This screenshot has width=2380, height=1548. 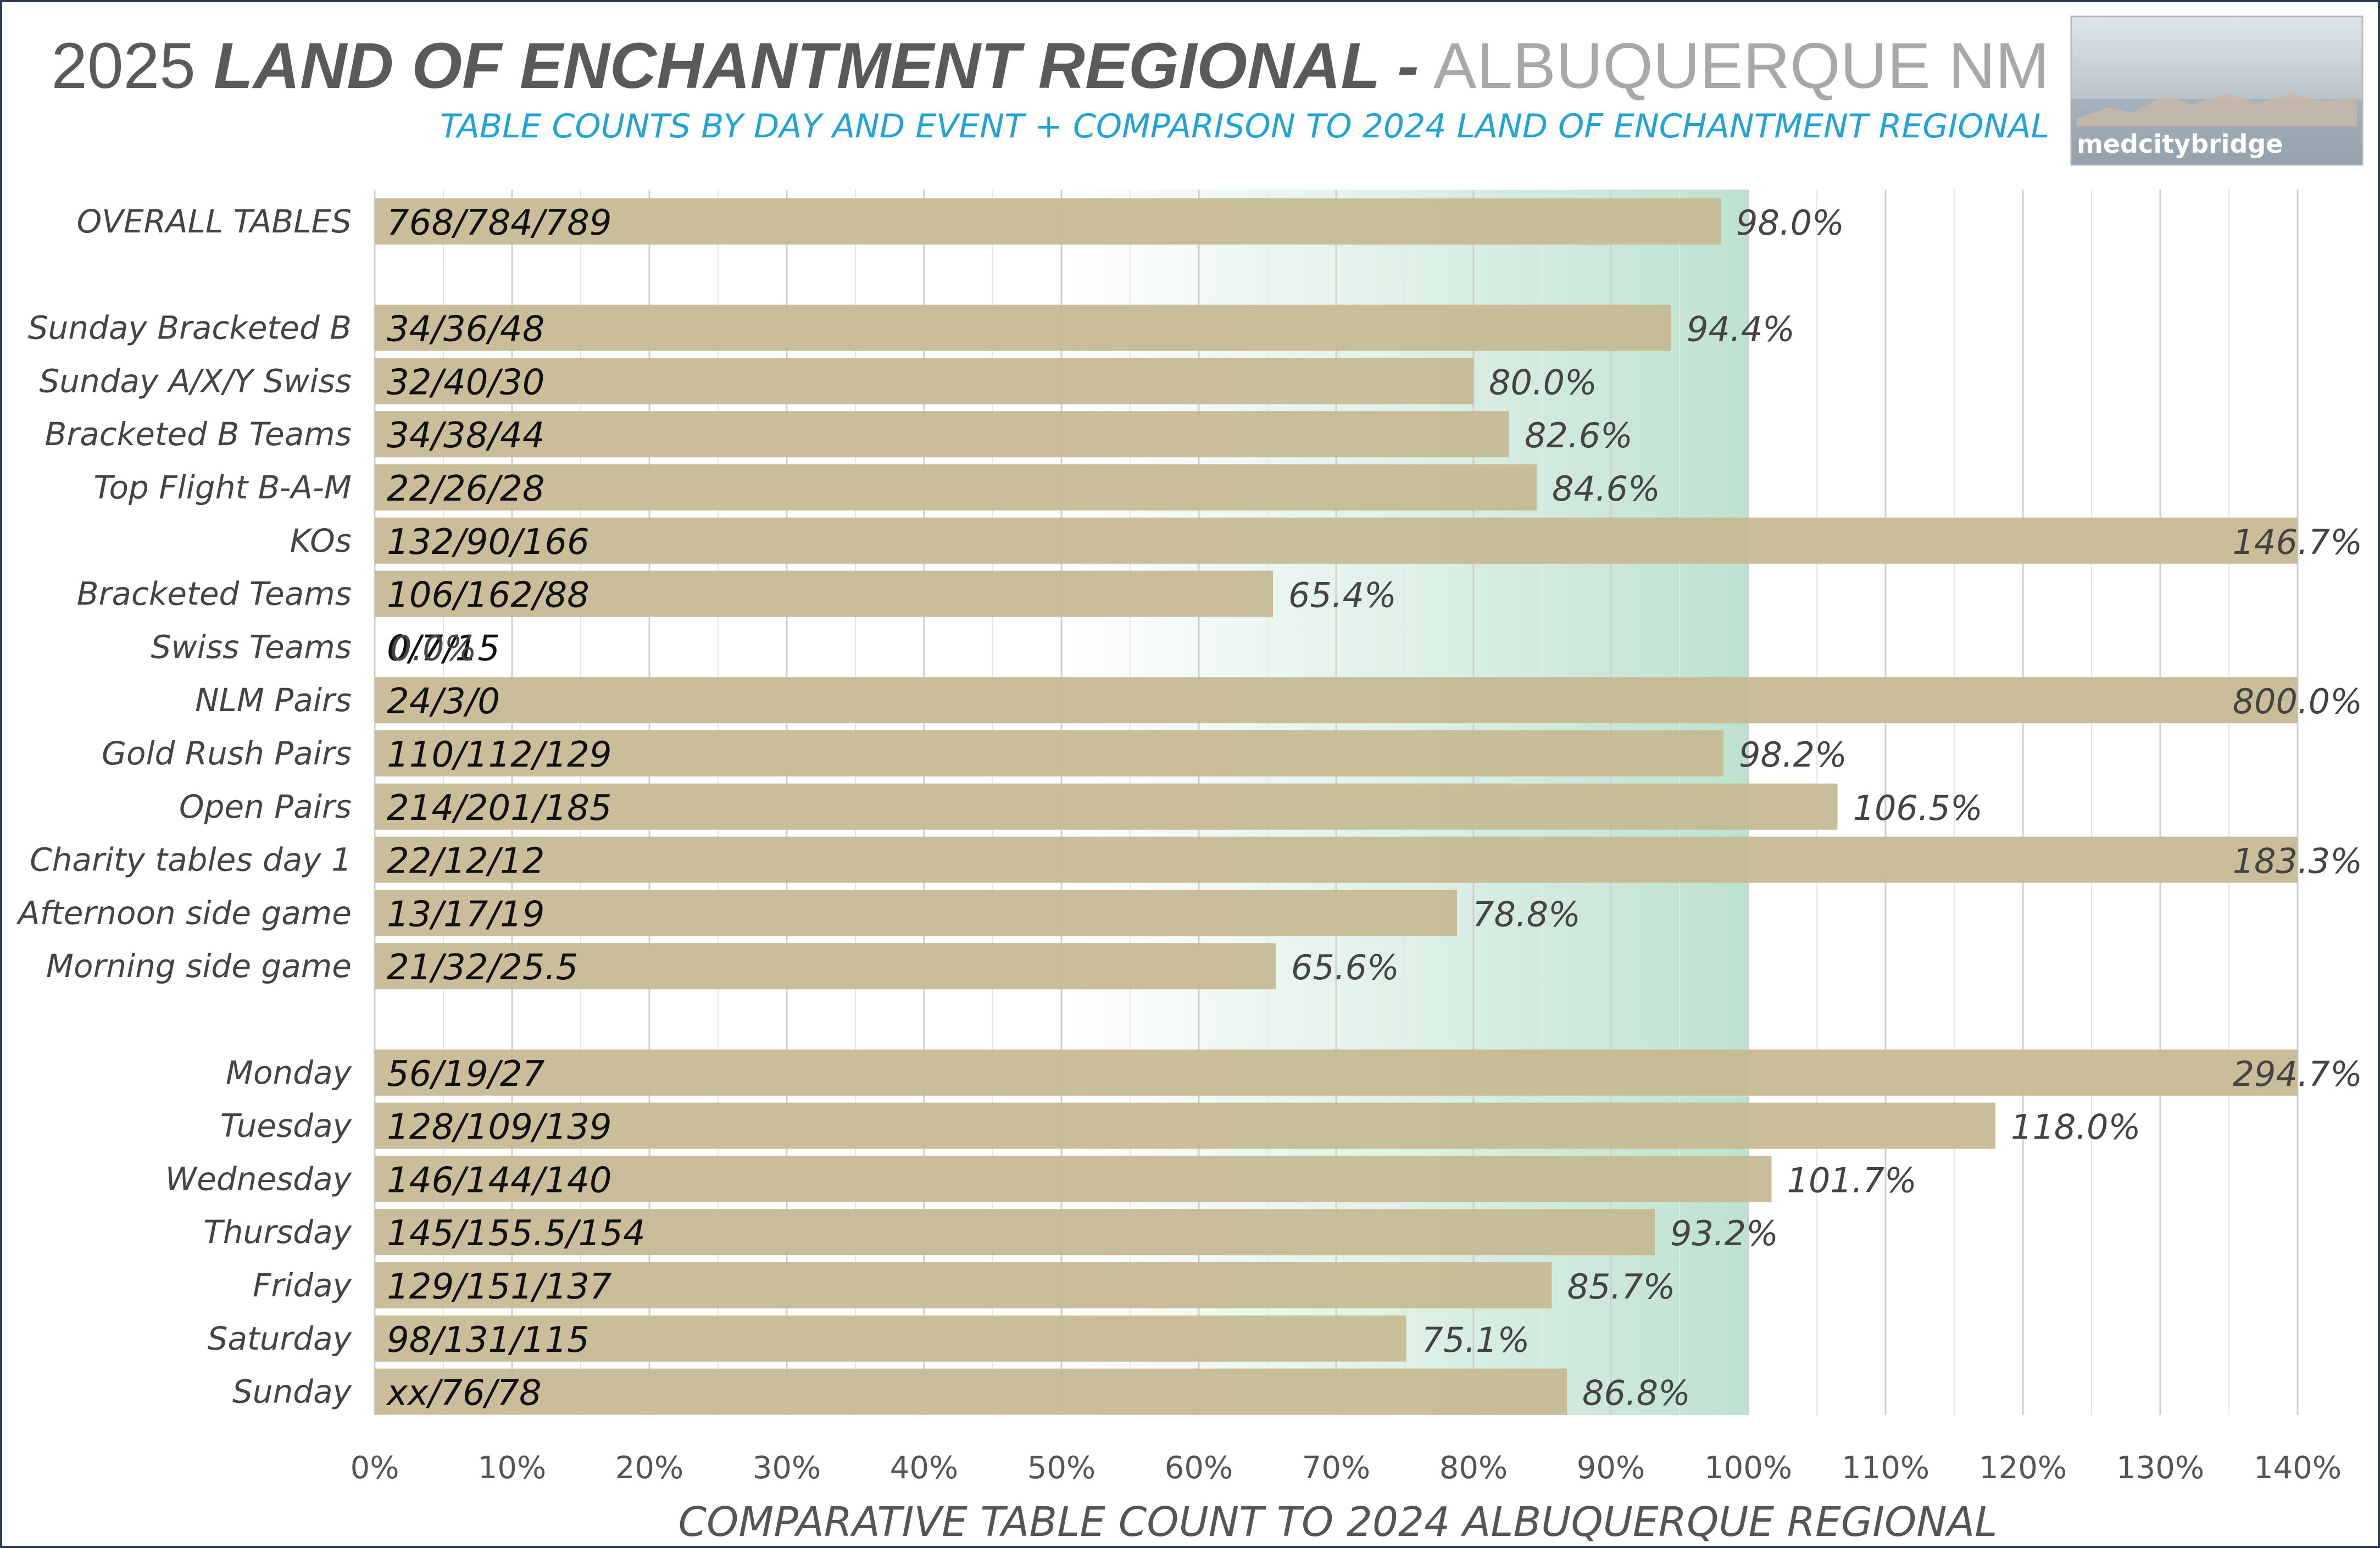 What do you see at coordinates (512, 1468) in the screenshot?
I see `x-tick-label: 10%` at bounding box center [512, 1468].